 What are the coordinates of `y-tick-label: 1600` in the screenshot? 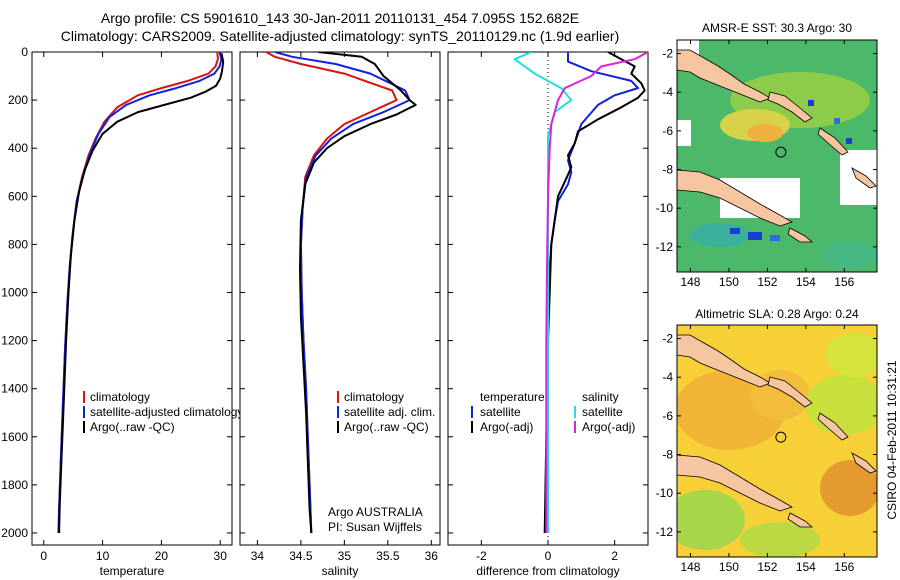 It's located at (14, 437).